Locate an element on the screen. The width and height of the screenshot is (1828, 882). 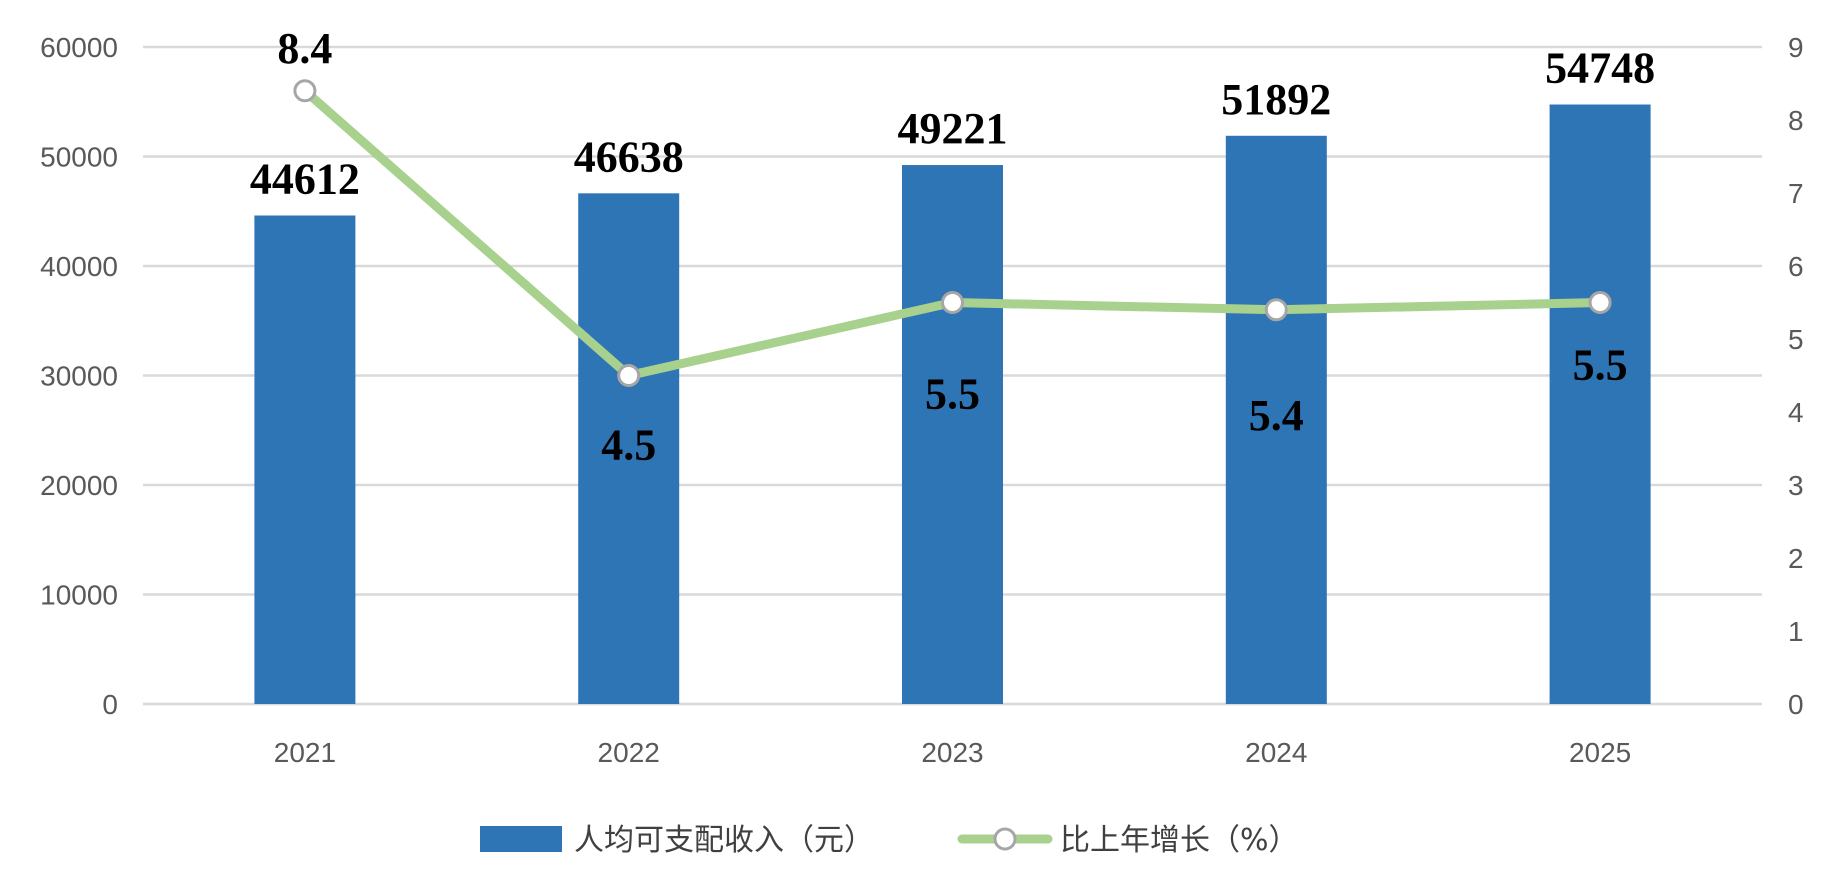
right-axis-tick-label: 5 is located at coordinates (1796, 339).